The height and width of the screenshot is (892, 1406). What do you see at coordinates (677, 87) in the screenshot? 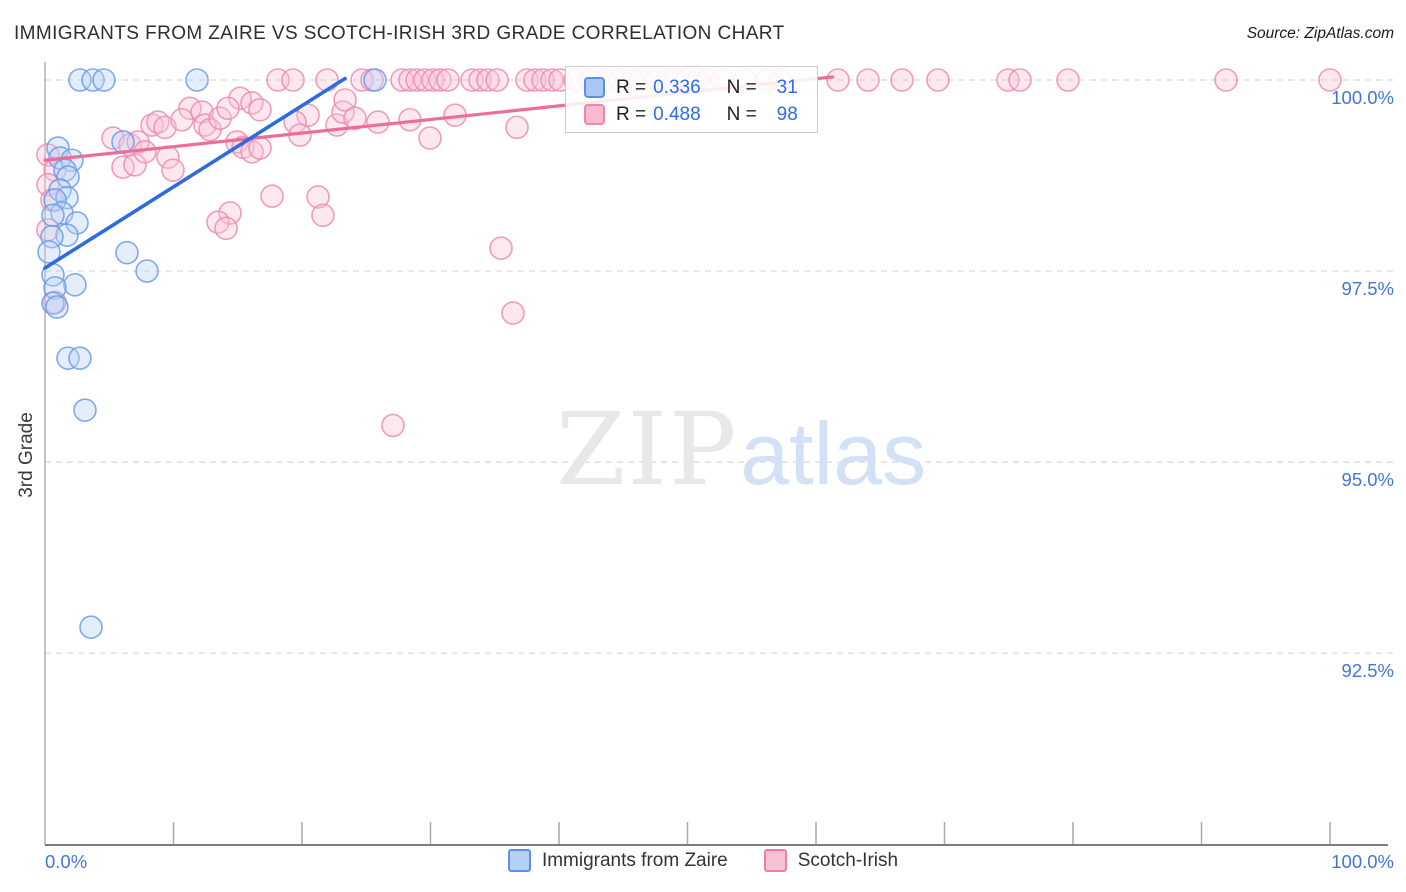
I see `r-value-zaire: 0.336` at bounding box center [677, 87].